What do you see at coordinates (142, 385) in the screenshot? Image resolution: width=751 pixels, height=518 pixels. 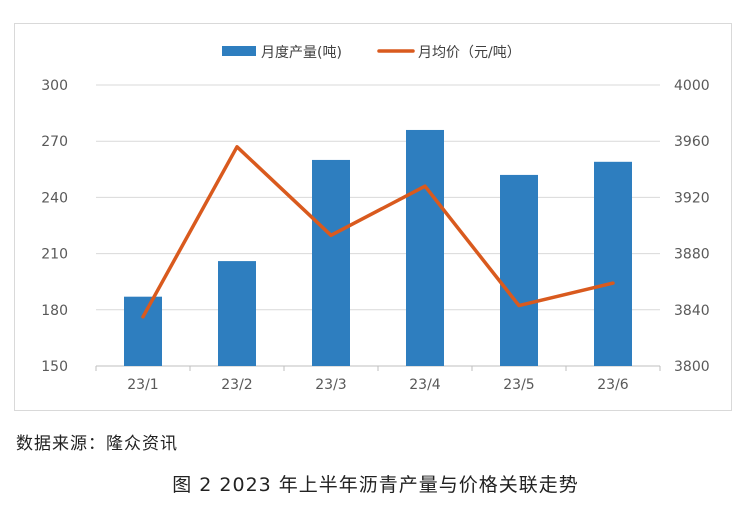 I see `x-tick-label: 23/1` at bounding box center [142, 385].